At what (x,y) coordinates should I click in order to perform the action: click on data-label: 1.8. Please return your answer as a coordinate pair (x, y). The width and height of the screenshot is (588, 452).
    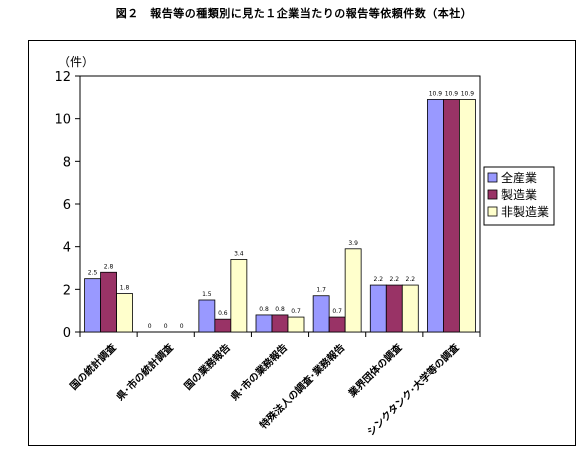
    Looking at the image, I should click on (125, 288).